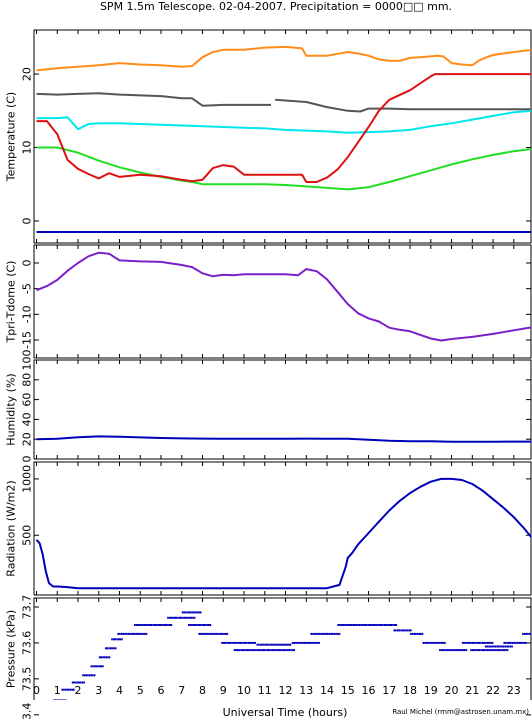 This screenshot has width=532, height=723. What do you see at coordinates (514, 690) in the screenshot?
I see `x-tick-label: 23` at bounding box center [514, 690].